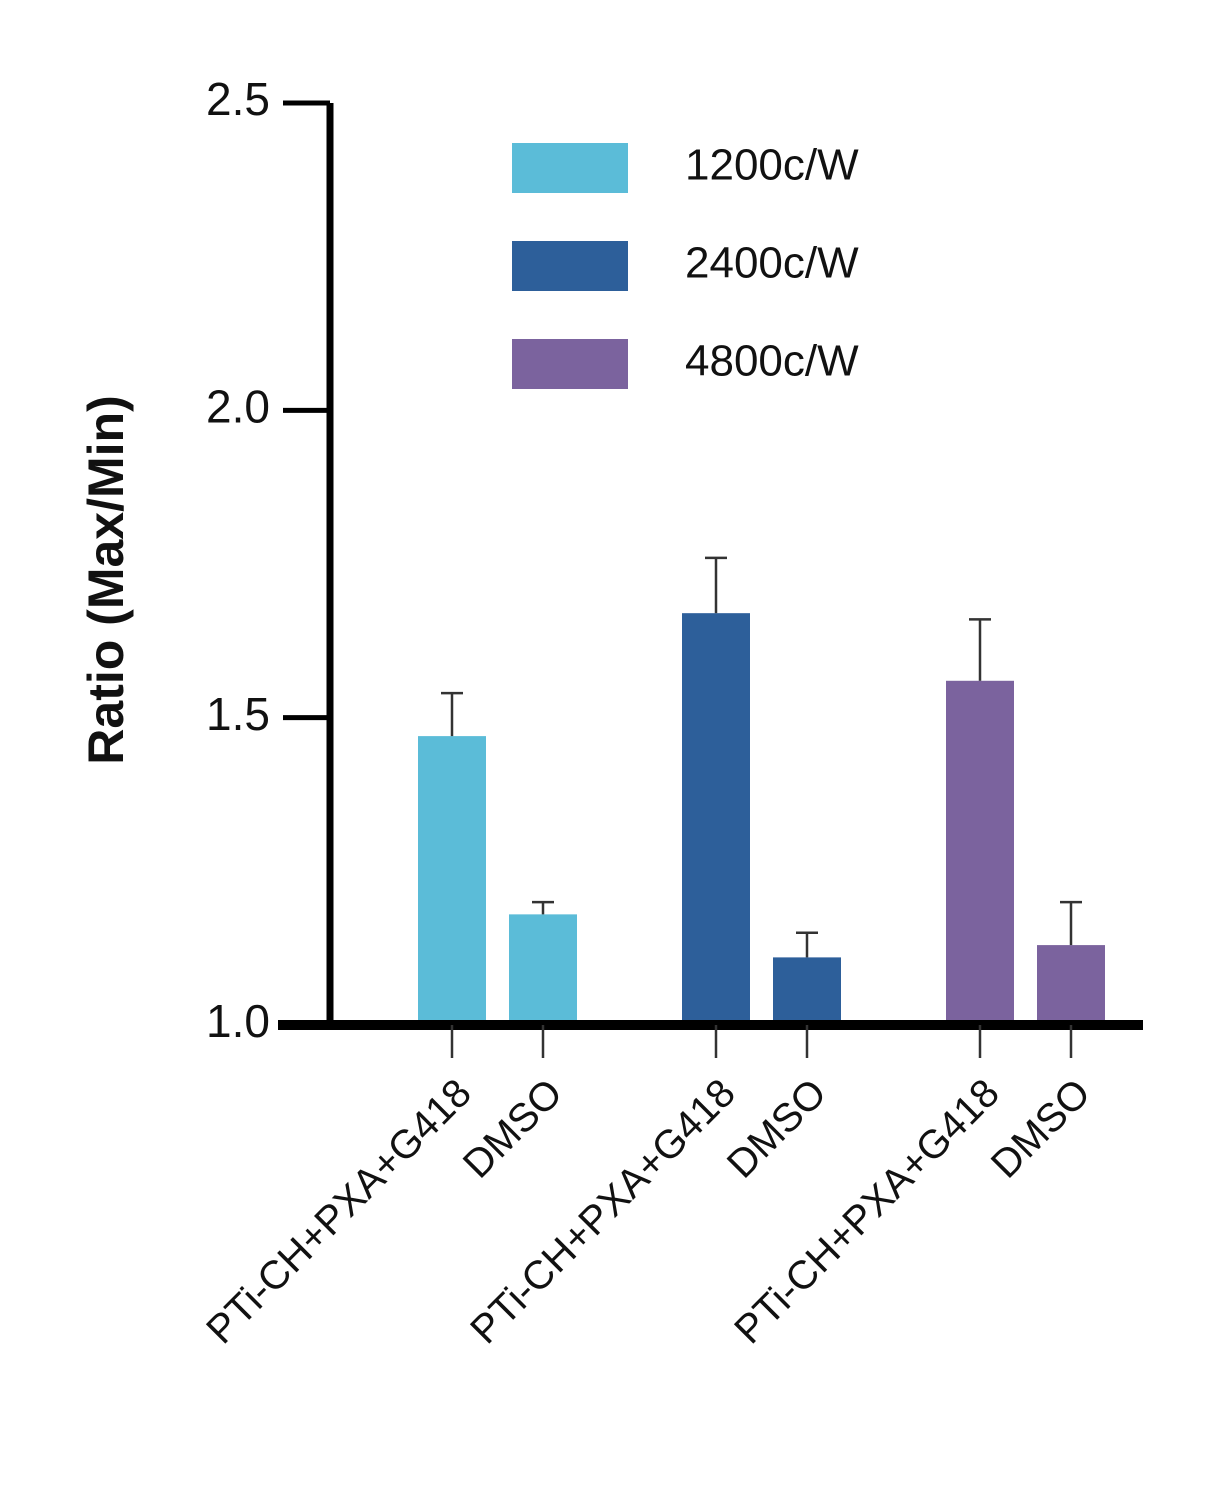  Describe the element at coordinates (772, 263) in the screenshot. I see `legend-label: 2400c/W` at that location.